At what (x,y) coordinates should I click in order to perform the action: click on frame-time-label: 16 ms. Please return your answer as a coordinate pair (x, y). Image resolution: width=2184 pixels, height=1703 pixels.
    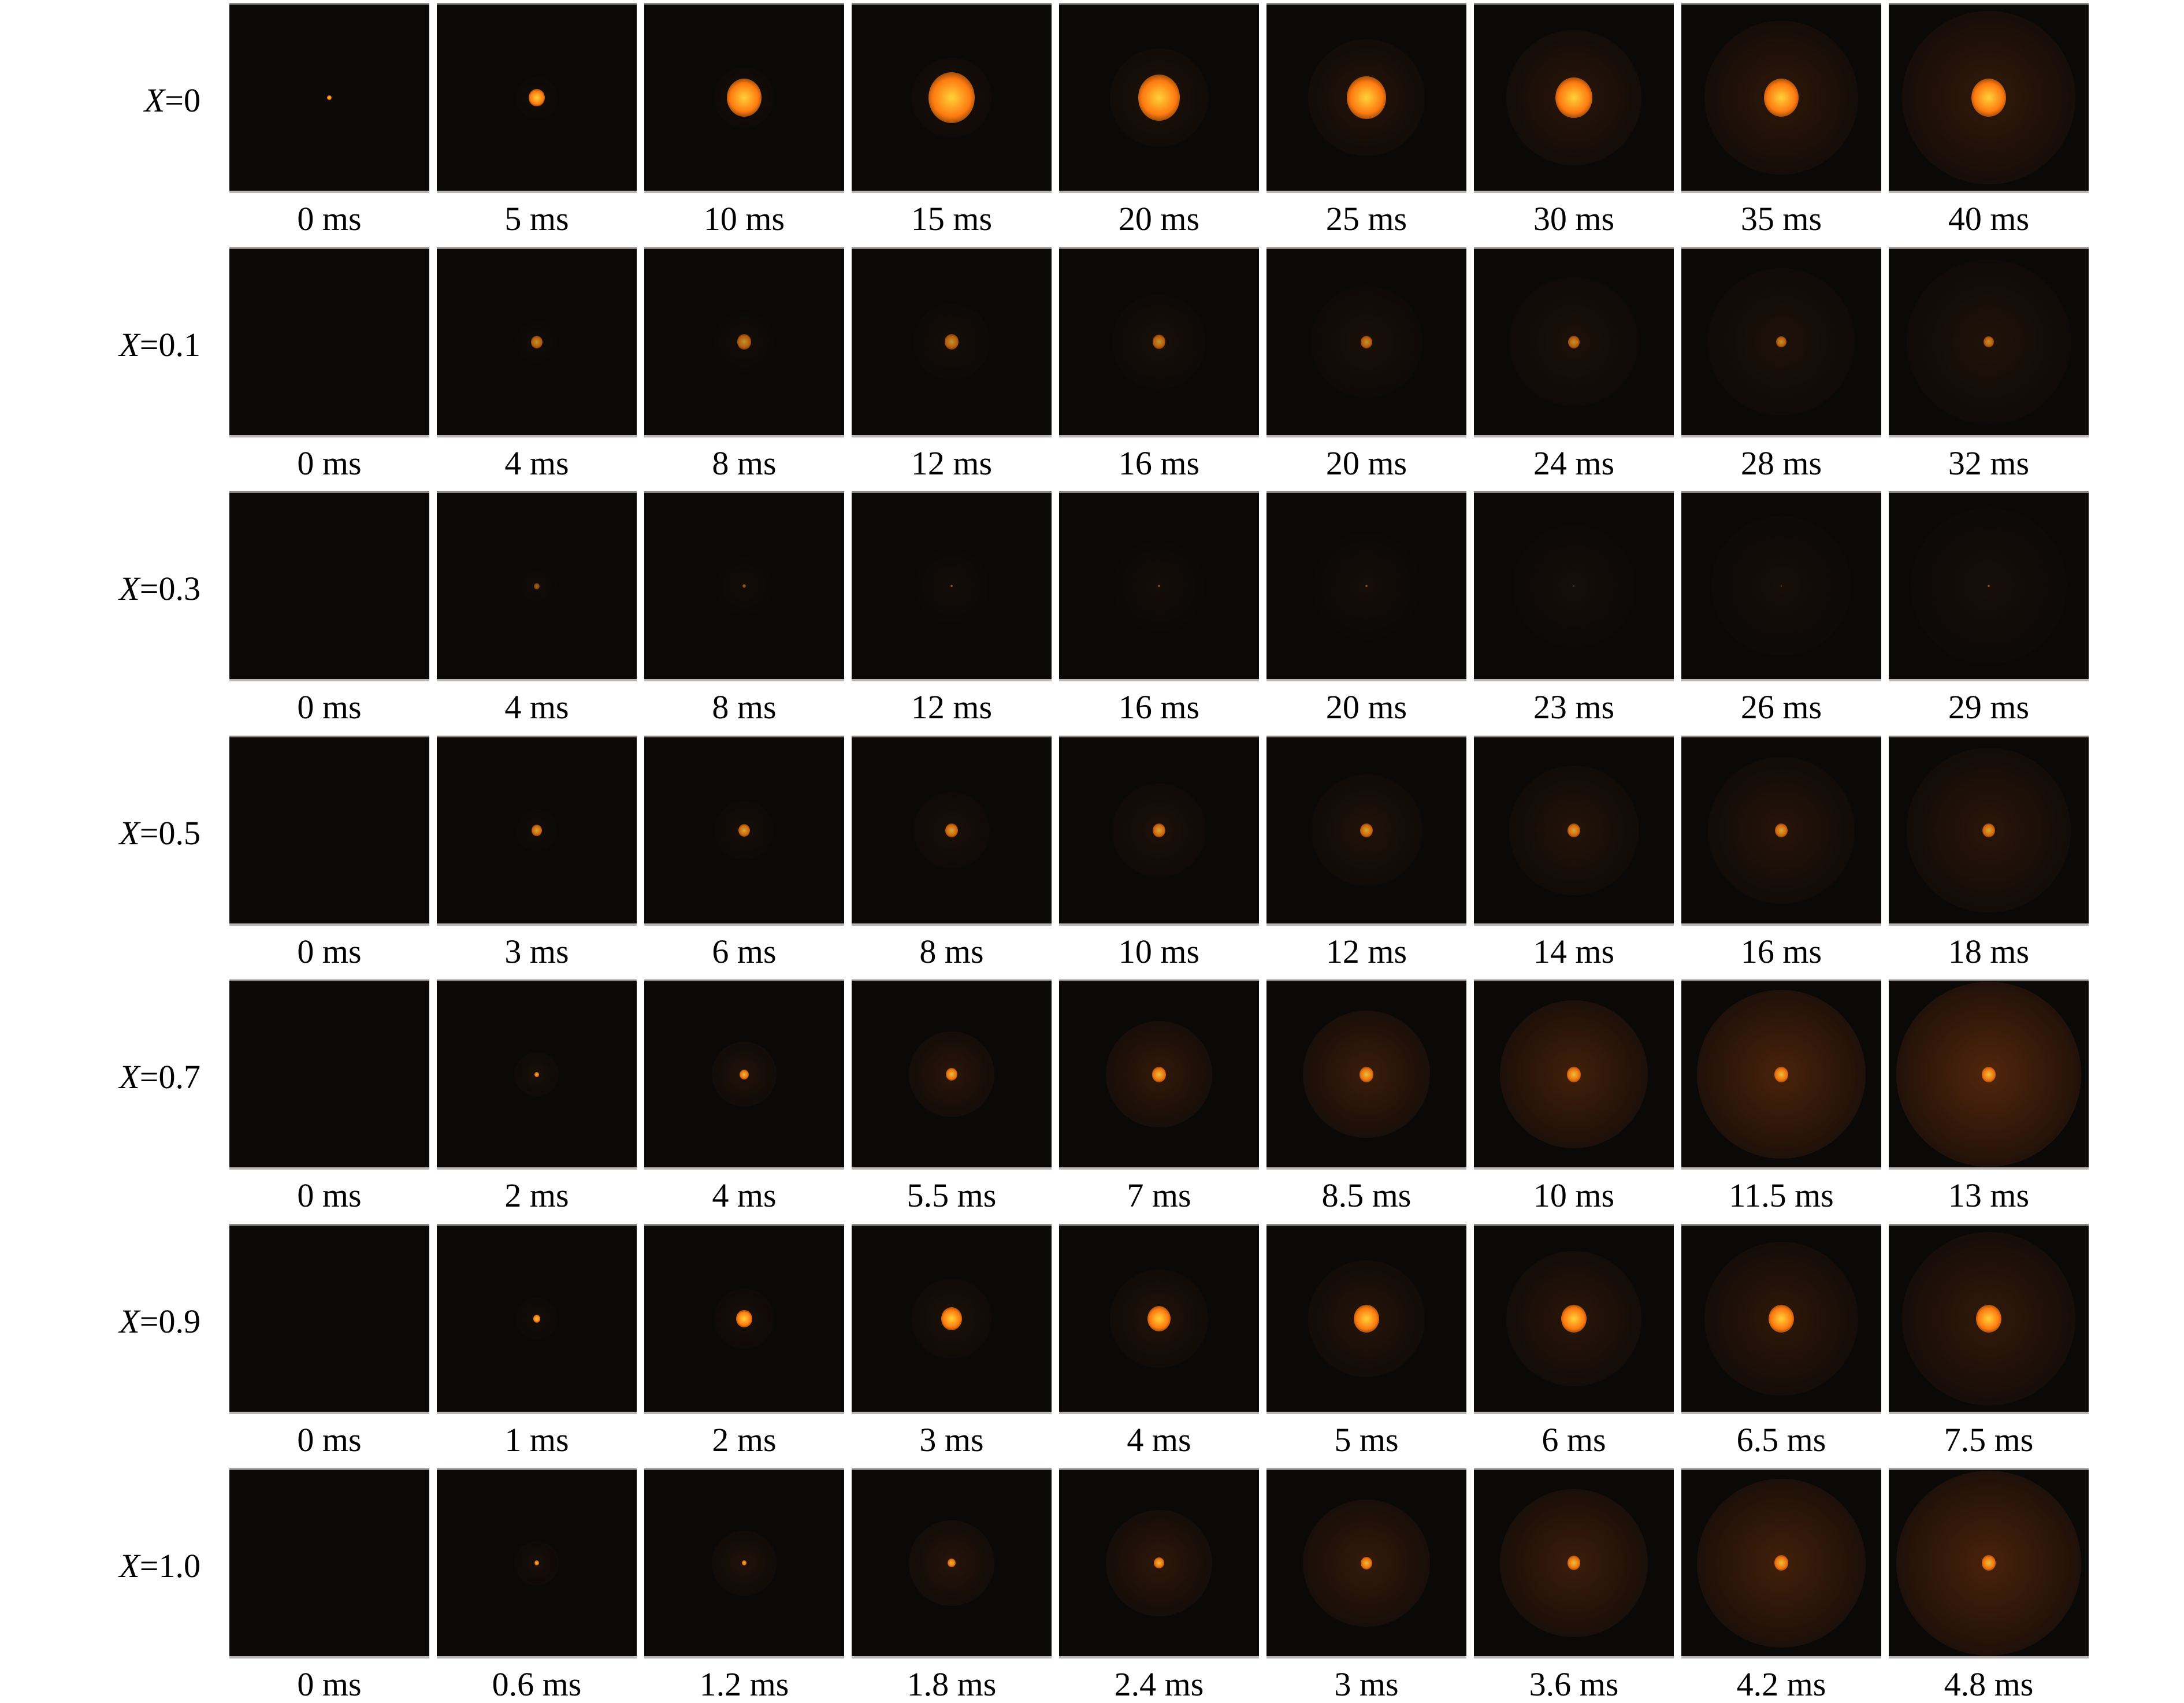
    Looking at the image, I should click on (1159, 463).